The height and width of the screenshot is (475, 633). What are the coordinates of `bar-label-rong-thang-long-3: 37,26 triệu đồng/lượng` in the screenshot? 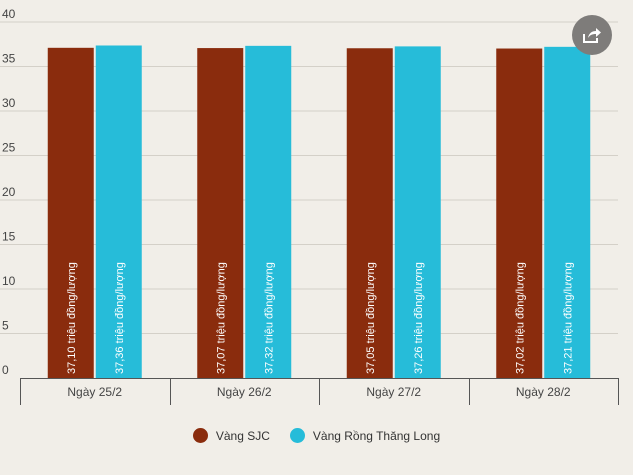 It's located at (419, 318).